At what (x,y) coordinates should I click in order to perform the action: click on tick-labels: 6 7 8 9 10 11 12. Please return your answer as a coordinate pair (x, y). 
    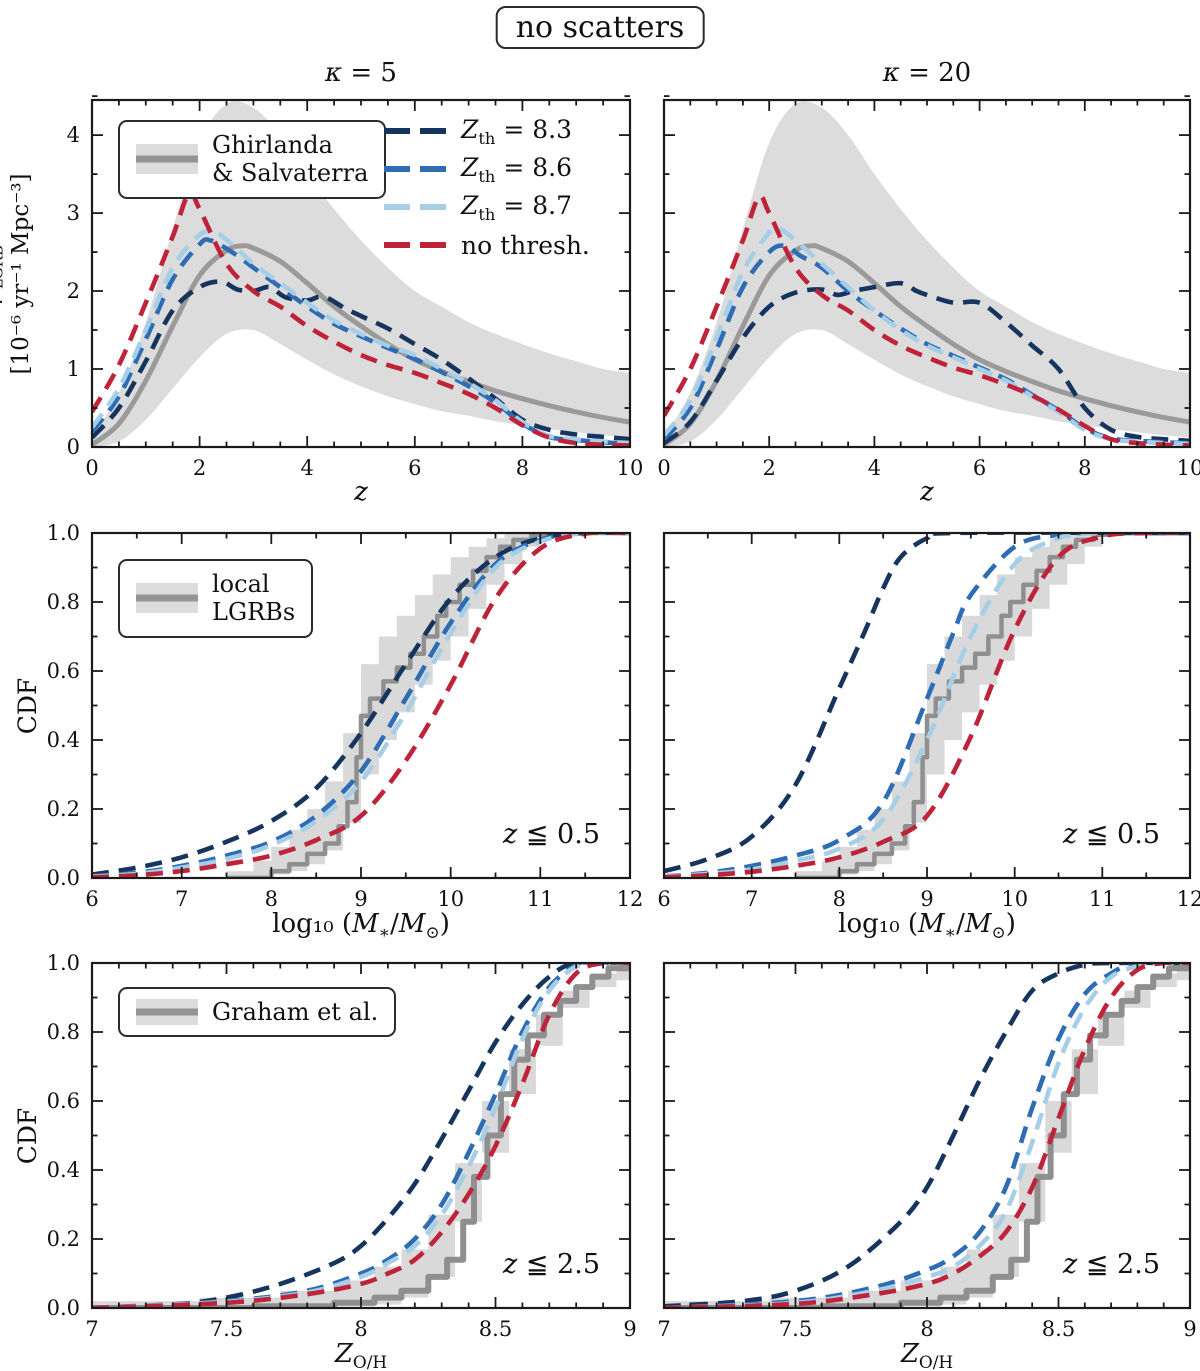
    Looking at the image, I should click on (928, 899).